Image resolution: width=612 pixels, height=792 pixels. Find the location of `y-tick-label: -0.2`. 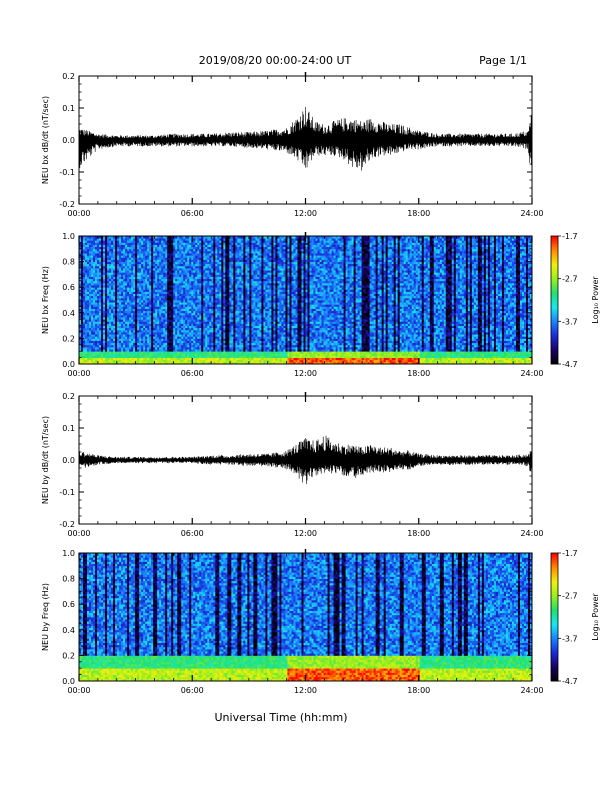

y-tick-label: -0.2 is located at coordinates (67, 204).